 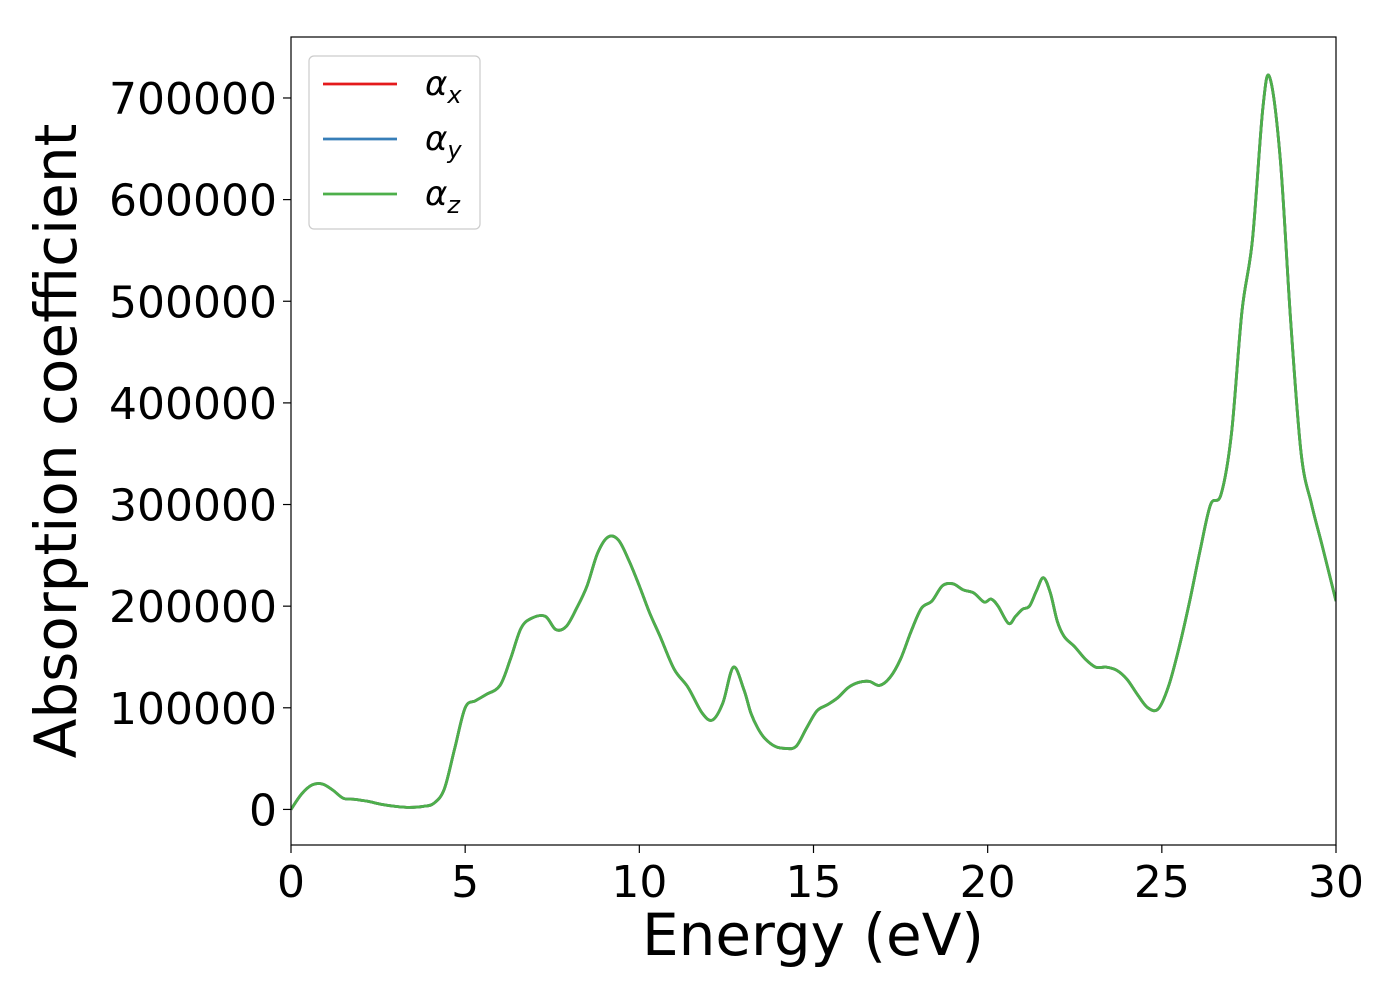 I want to click on x-tick-label: 15, so click(x=814, y=882).